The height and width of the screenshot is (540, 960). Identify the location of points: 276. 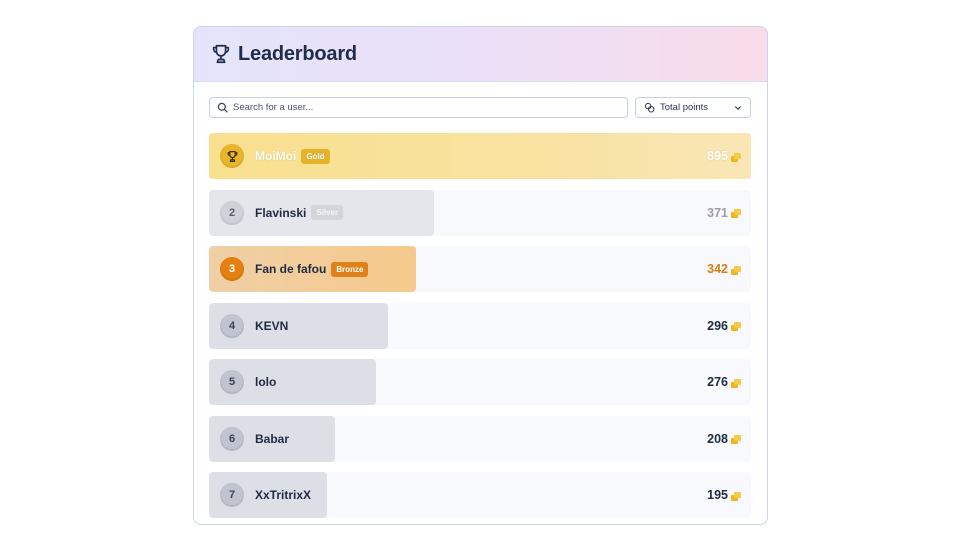
(724, 382).